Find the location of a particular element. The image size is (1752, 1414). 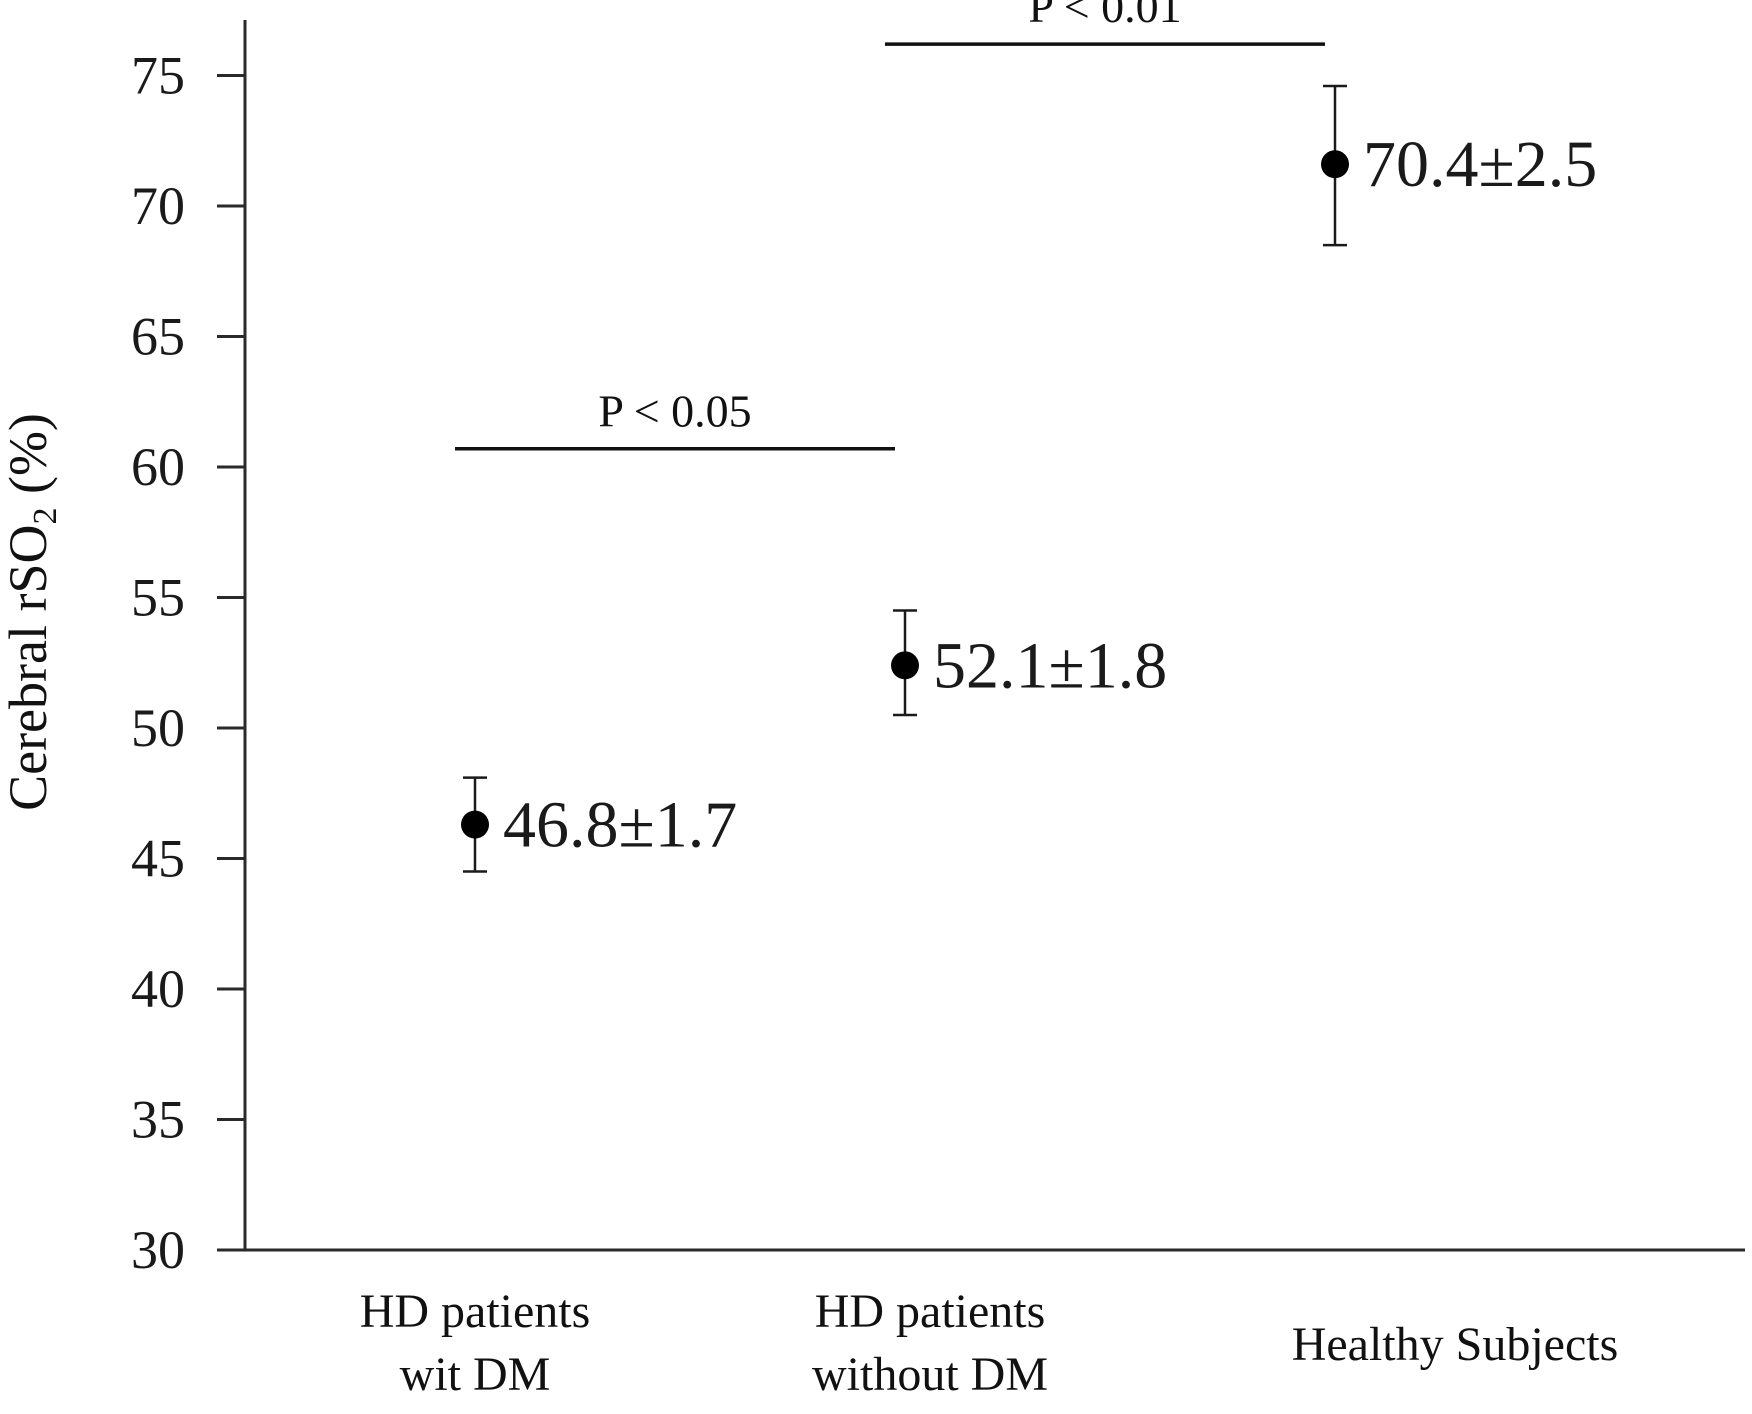

y-tick-label: 55 is located at coordinates (158, 598).